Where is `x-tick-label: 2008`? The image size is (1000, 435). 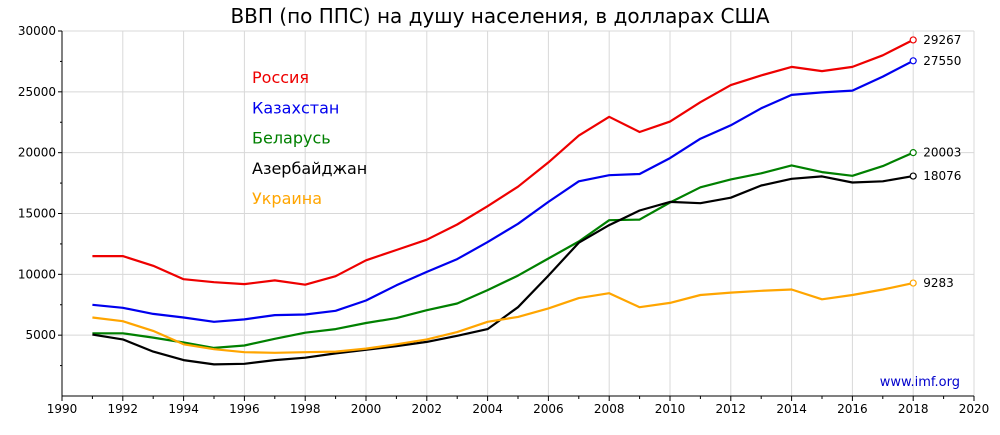 x-tick-label: 2008 is located at coordinates (609, 409).